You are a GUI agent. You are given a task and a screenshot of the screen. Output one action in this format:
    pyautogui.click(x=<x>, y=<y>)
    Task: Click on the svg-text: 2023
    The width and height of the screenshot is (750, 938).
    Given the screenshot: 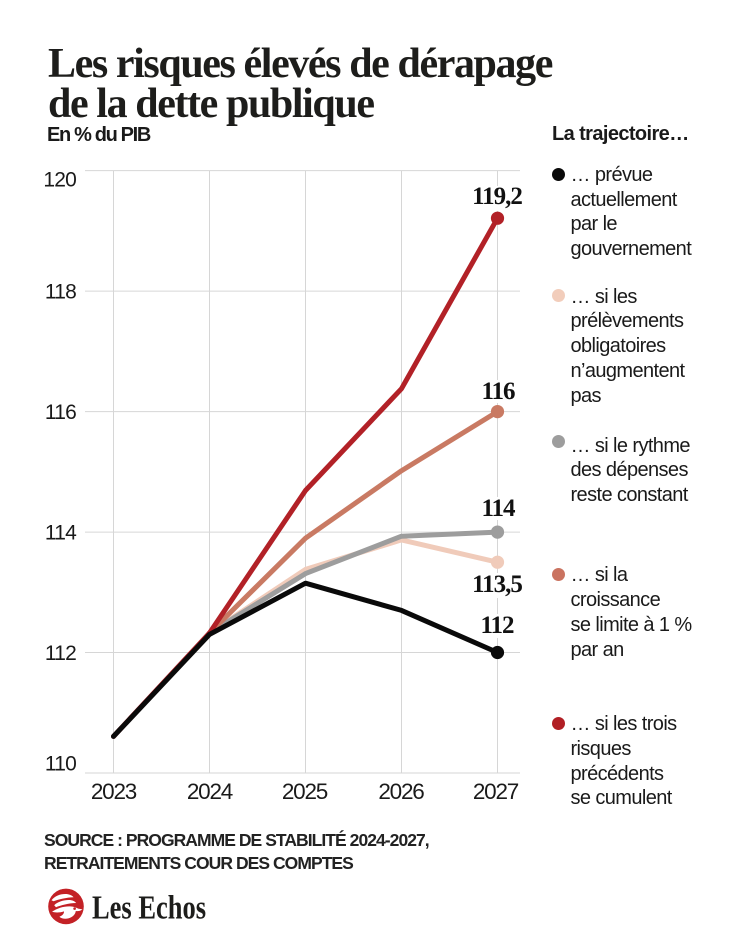 What is the action you would take?
    pyautogui.click(x=114, y=791)
    